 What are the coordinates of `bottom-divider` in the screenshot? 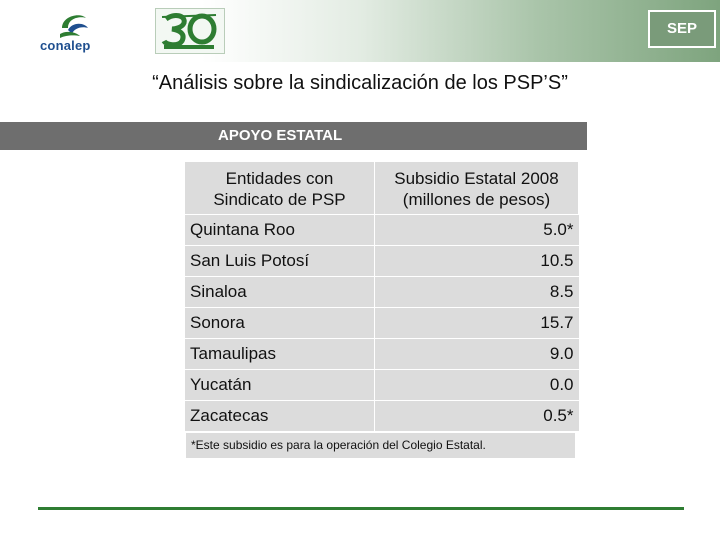 It's located at (361, 508).